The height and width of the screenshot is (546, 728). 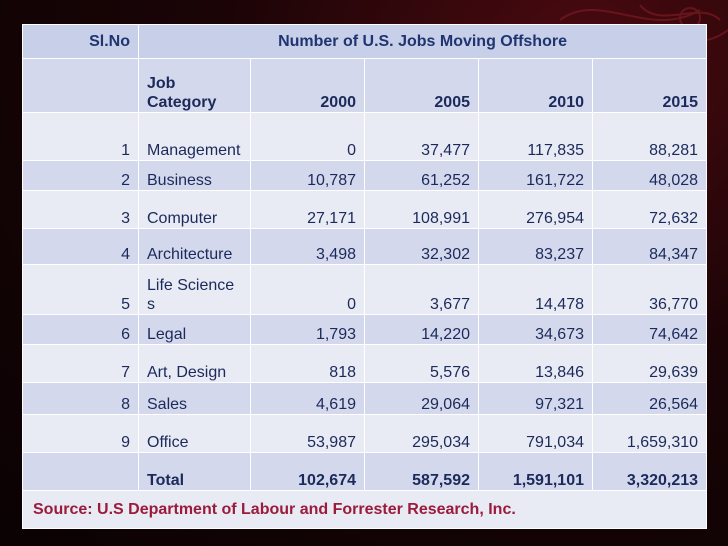 What do you see at coordinates (535, 471) in the screenshot?
I see `table-cell: 1,591,101` at bounding box center [535, 471].